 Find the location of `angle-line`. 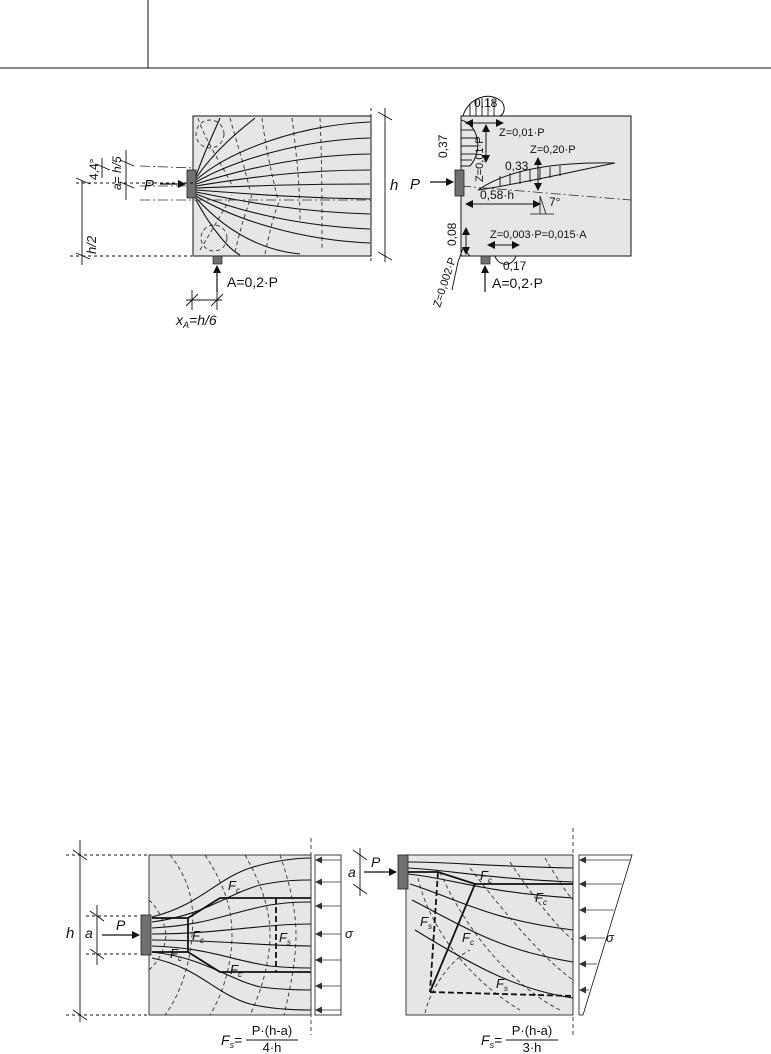

angle-line is located at coordinates (167, 167).